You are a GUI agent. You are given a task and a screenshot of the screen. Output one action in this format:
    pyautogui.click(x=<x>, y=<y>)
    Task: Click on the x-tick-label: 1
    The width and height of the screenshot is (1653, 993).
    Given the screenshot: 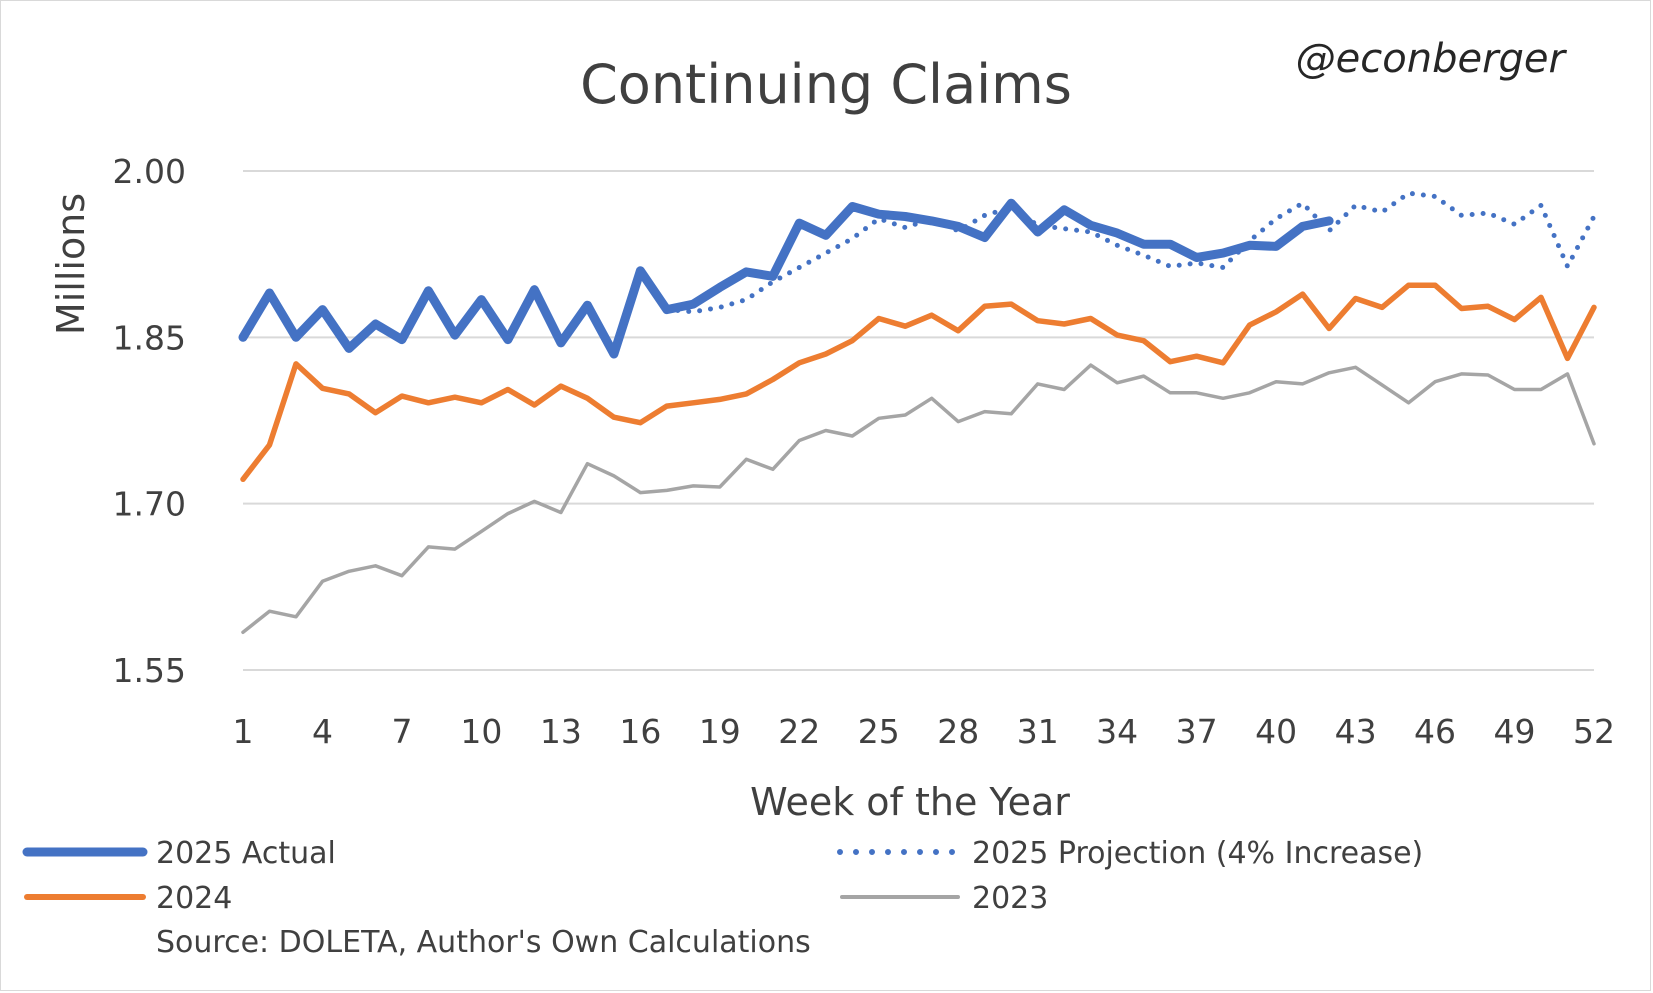 What is the action you would take?
    pyautogui.click(x=243, y=731)
    